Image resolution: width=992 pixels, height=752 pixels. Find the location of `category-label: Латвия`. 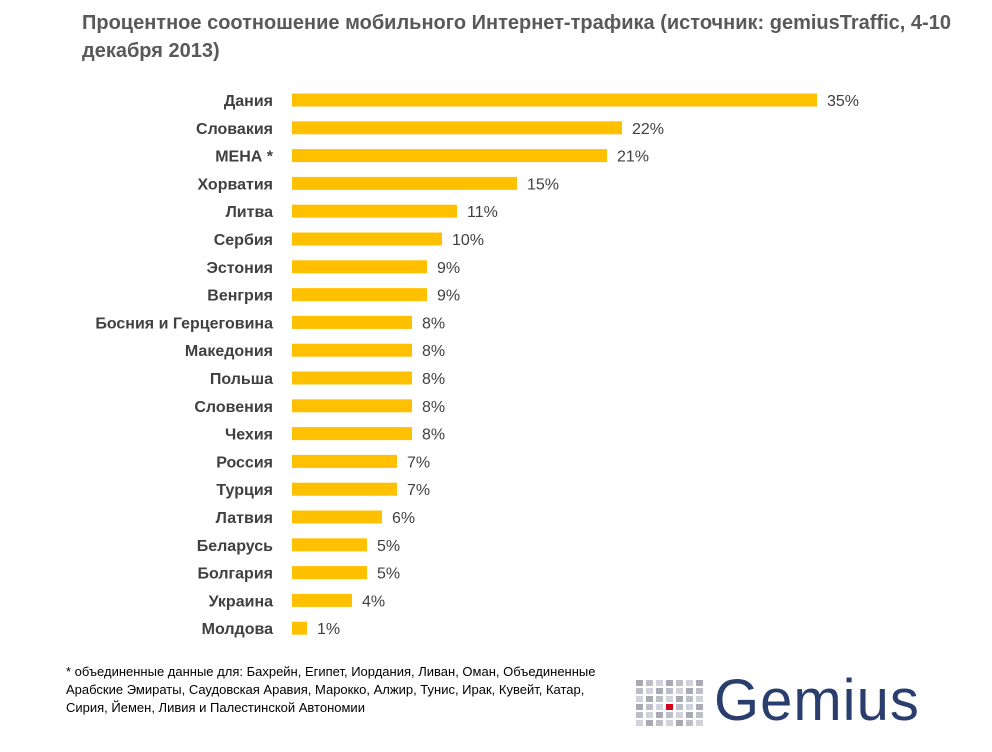

category-label: Латвия is located at coordinates (244, 518).